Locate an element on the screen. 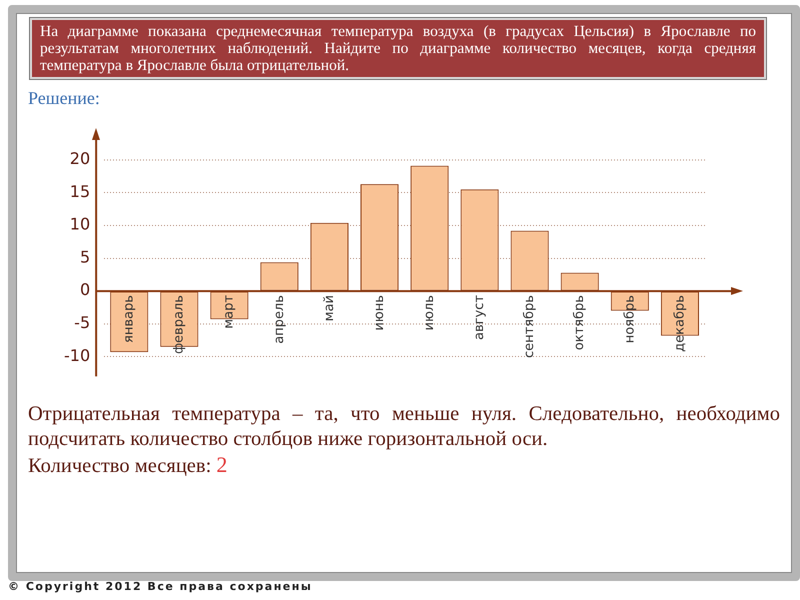 Image resolution: width=800 pixels, height=600 pixels. y-tick-label: -5 is located at coordinates (82, 322).